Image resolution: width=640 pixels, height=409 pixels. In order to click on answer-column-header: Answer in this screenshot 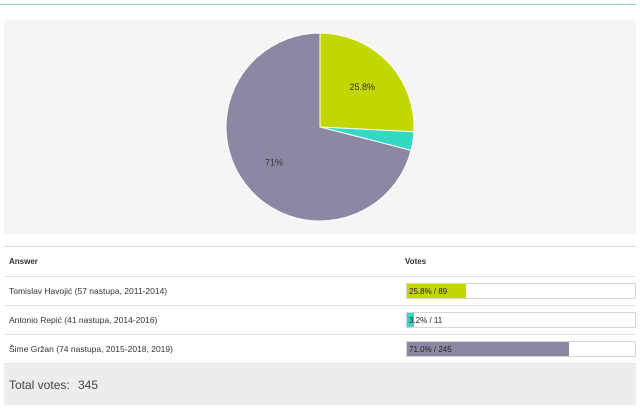, I will do `click(23, 261)`.